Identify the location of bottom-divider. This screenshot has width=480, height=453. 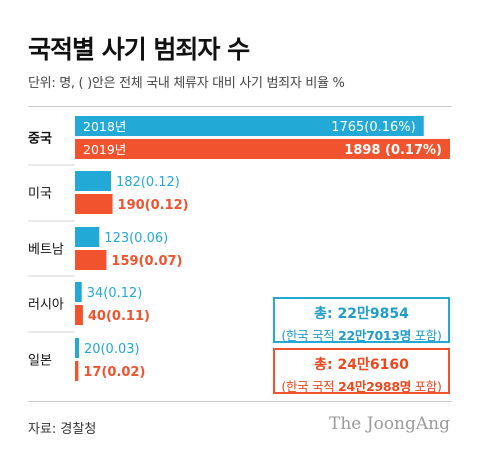
(240, 401).